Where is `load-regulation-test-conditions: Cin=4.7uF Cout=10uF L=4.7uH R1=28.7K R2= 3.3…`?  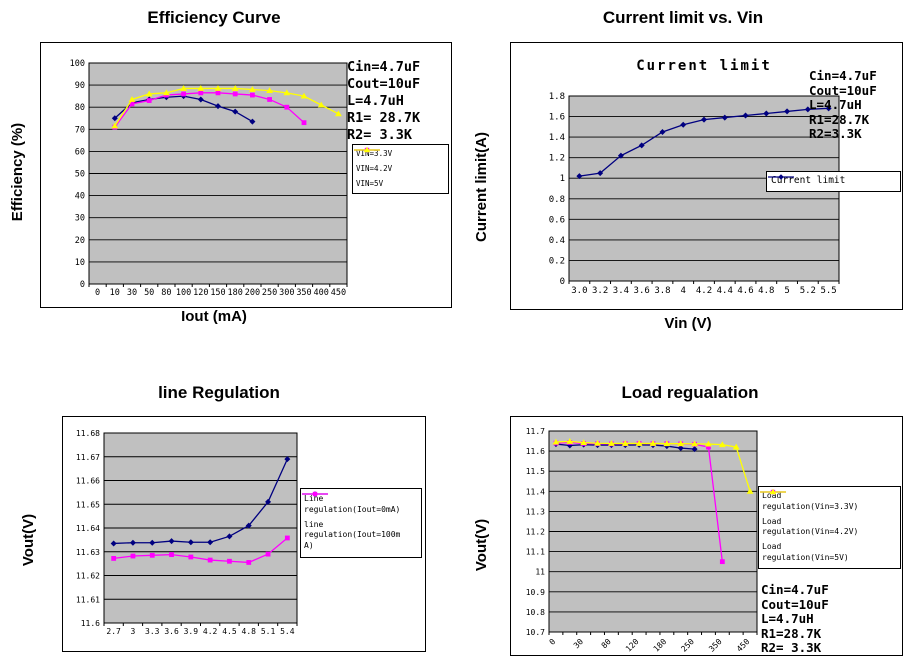 load-regulation-test-conditions: Cin=4.7uF Cout=10uF L=4.7uH R1=28.7K R2= 3.3… is located at coordinates (795, 619).